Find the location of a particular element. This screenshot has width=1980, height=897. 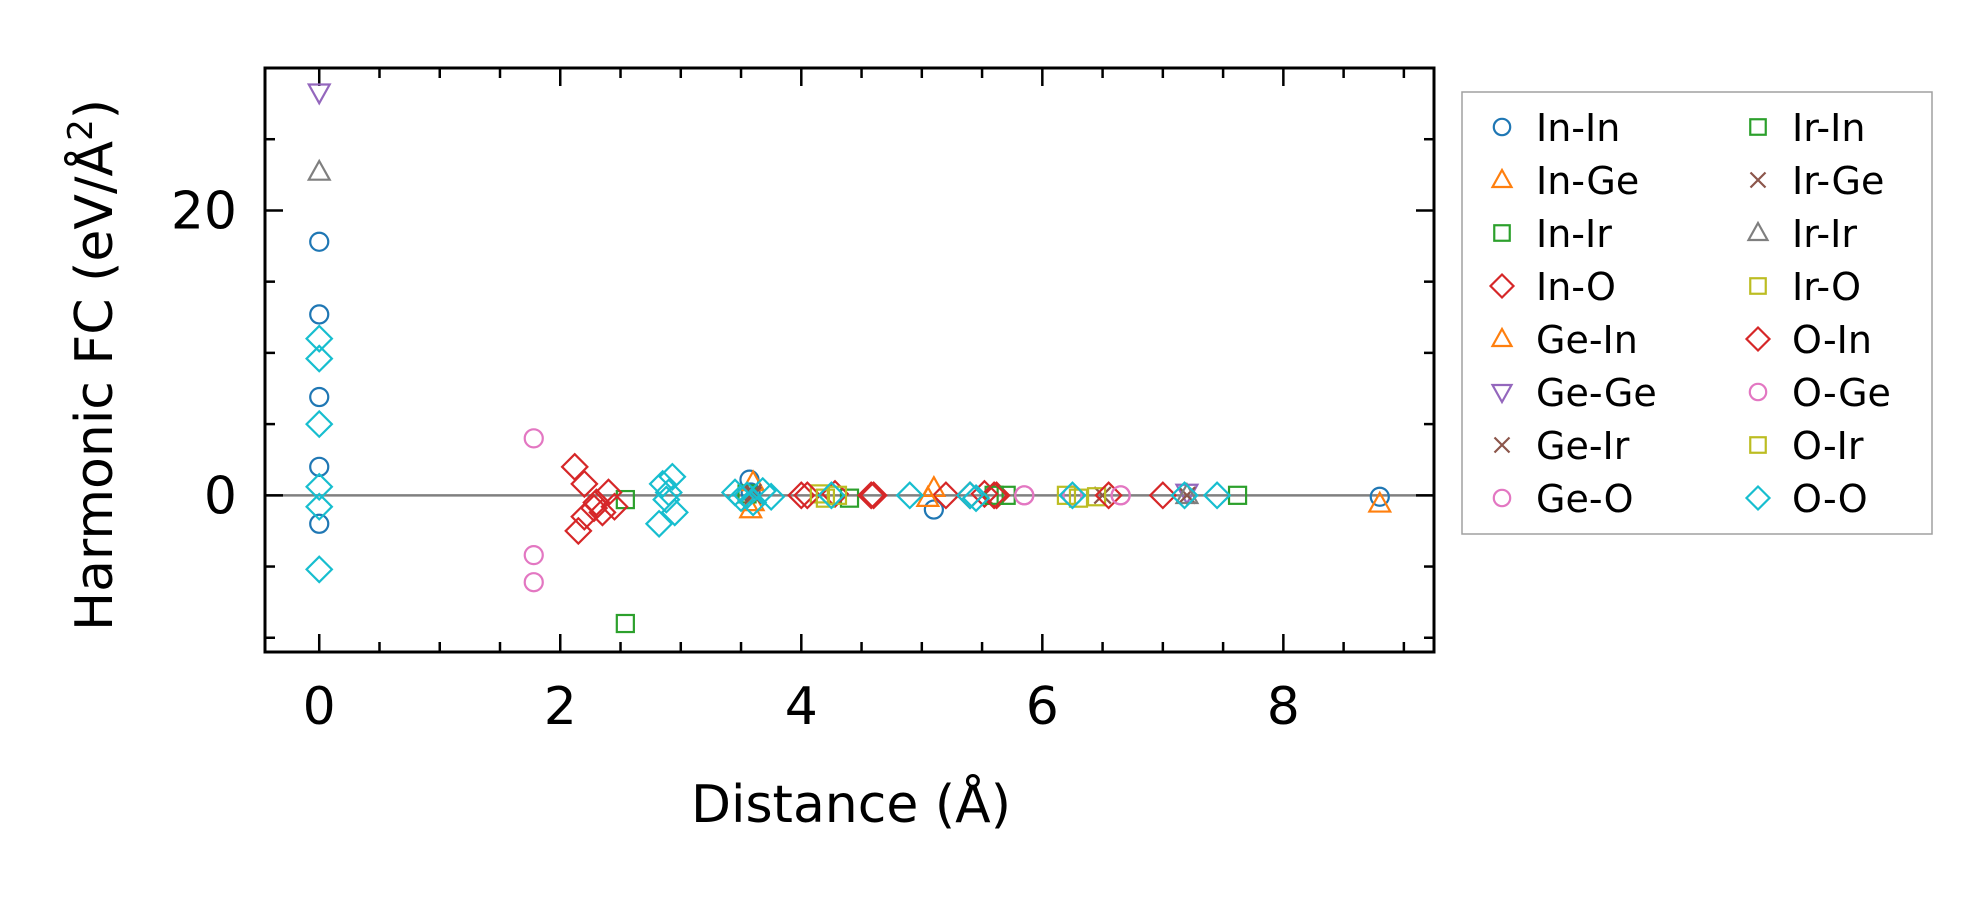

legend-item: O-O is located at coordinates (1806, 499).